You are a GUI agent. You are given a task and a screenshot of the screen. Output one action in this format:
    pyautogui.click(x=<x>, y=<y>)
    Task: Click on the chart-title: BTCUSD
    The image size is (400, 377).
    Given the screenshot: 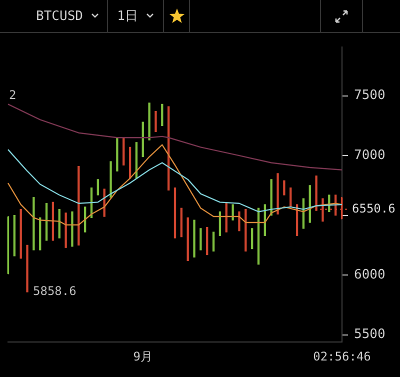 What is the action you would take?
    pyautogui.click(x=59, y=16)
    